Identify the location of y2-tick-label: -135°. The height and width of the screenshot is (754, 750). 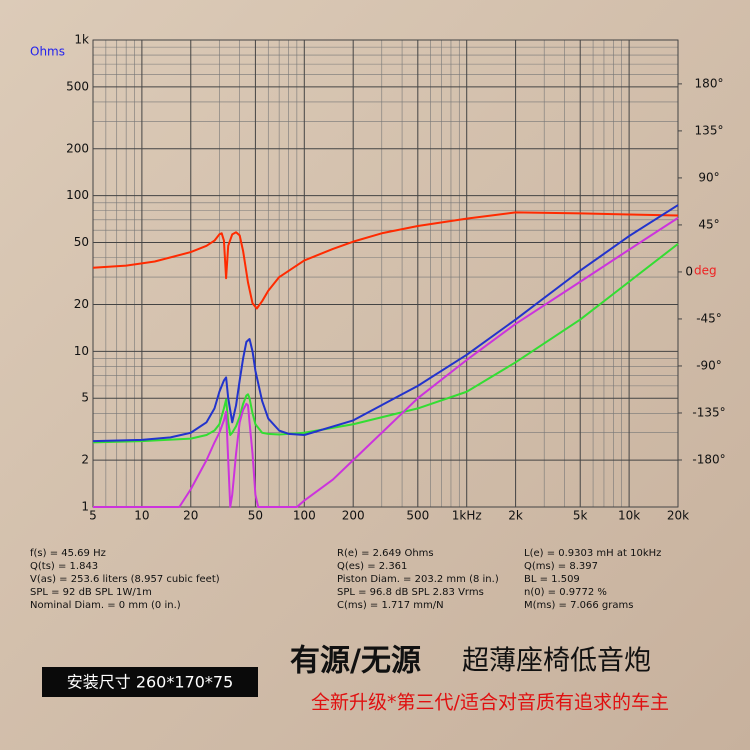
(708, 412).